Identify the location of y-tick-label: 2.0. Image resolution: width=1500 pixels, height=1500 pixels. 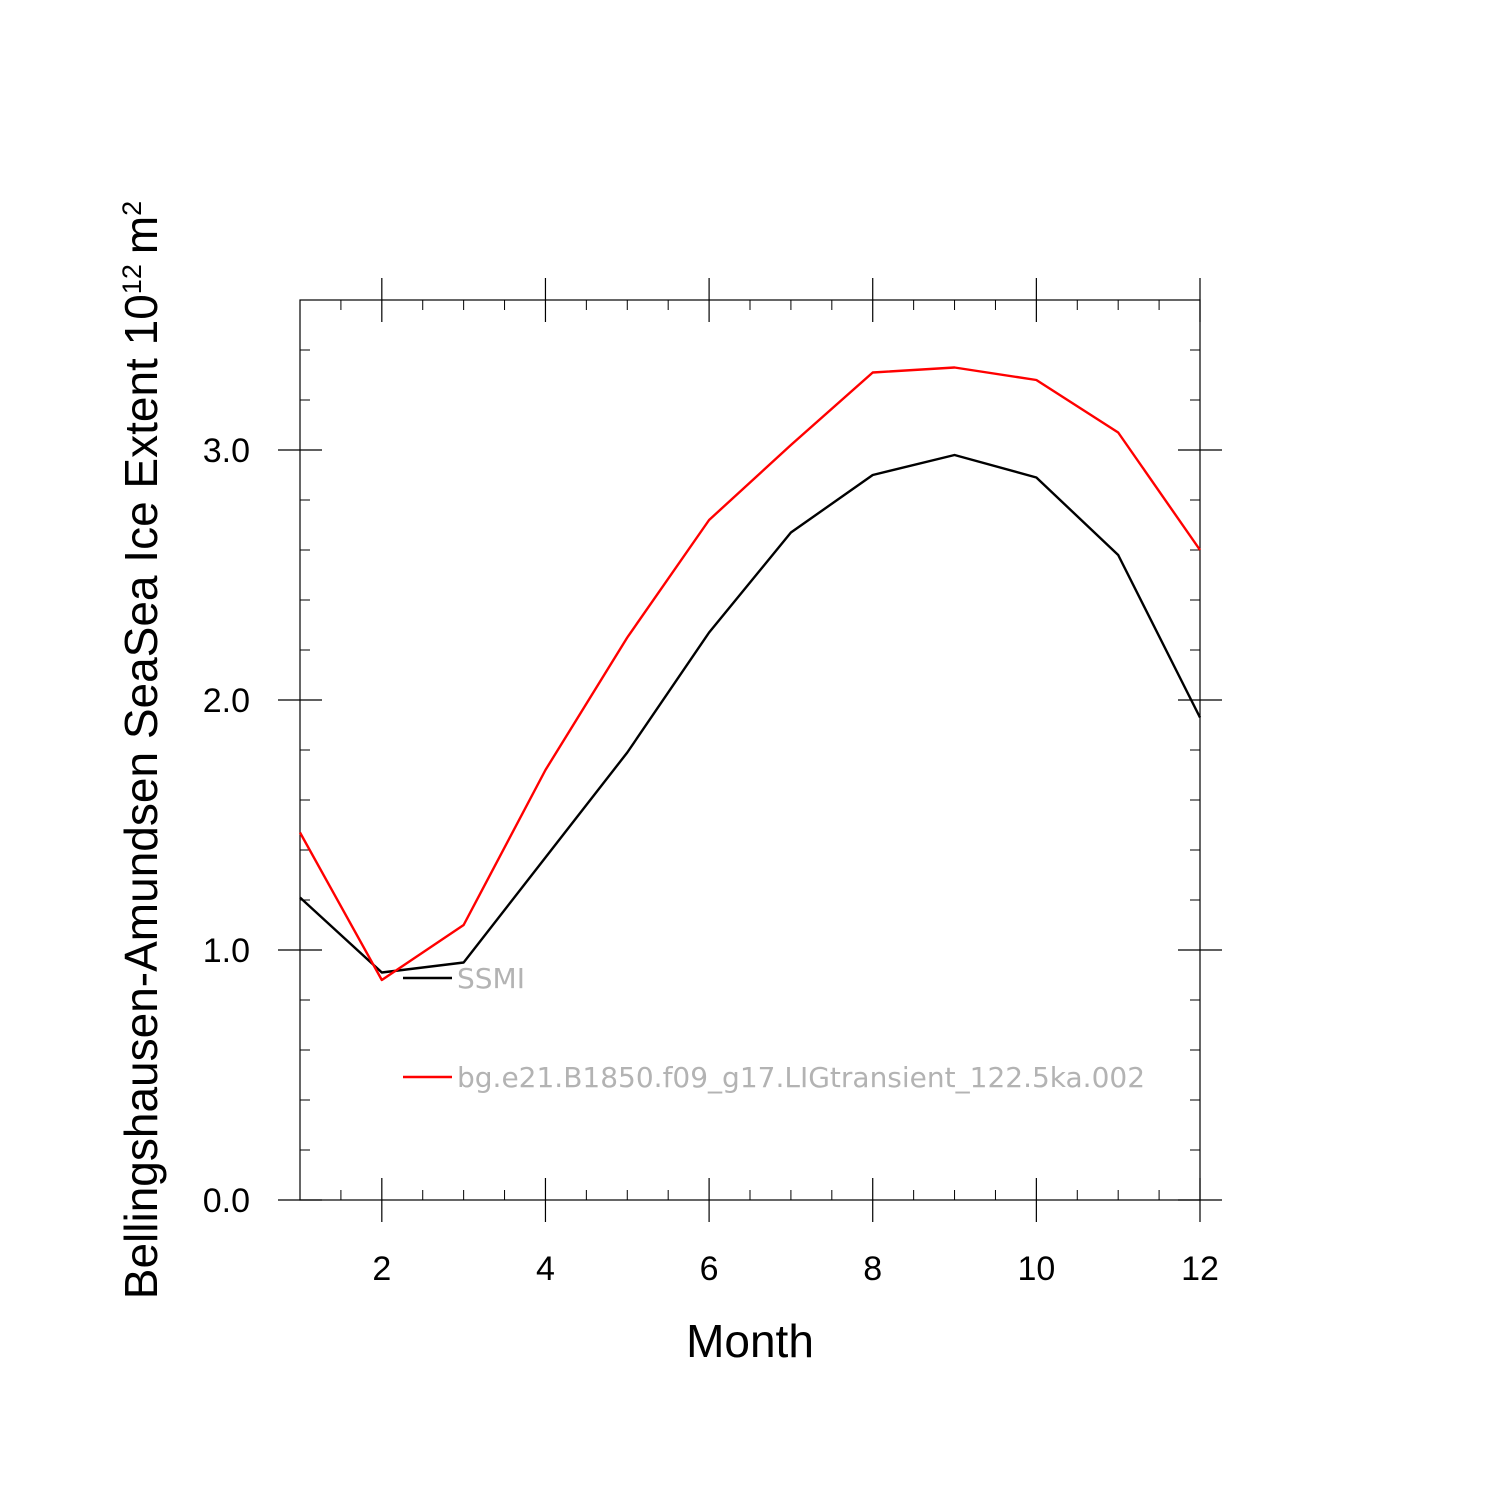
(226, 701).